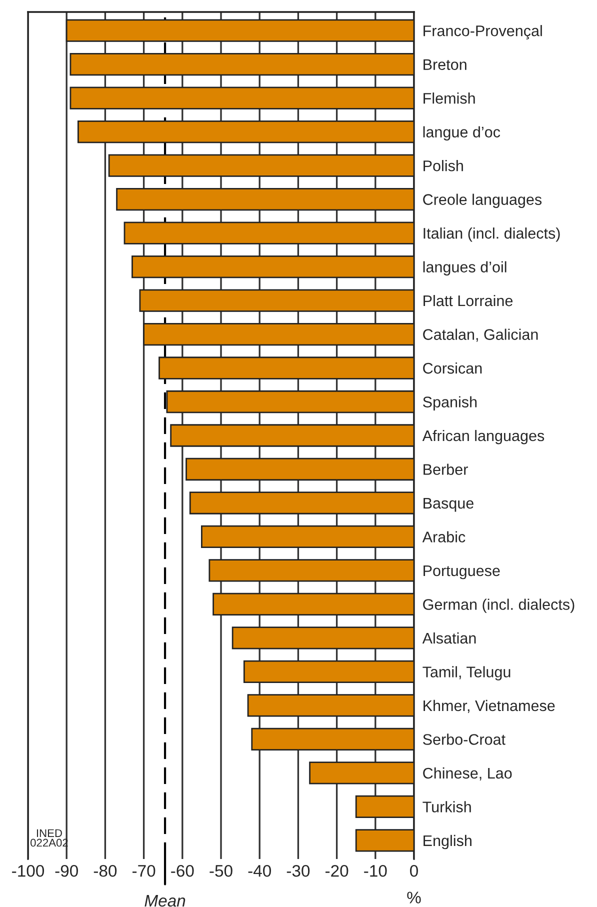  Describe the element at coordinates (461, 133) in the screenshot. I see `y-tick-label: langue d’oc` at that location.